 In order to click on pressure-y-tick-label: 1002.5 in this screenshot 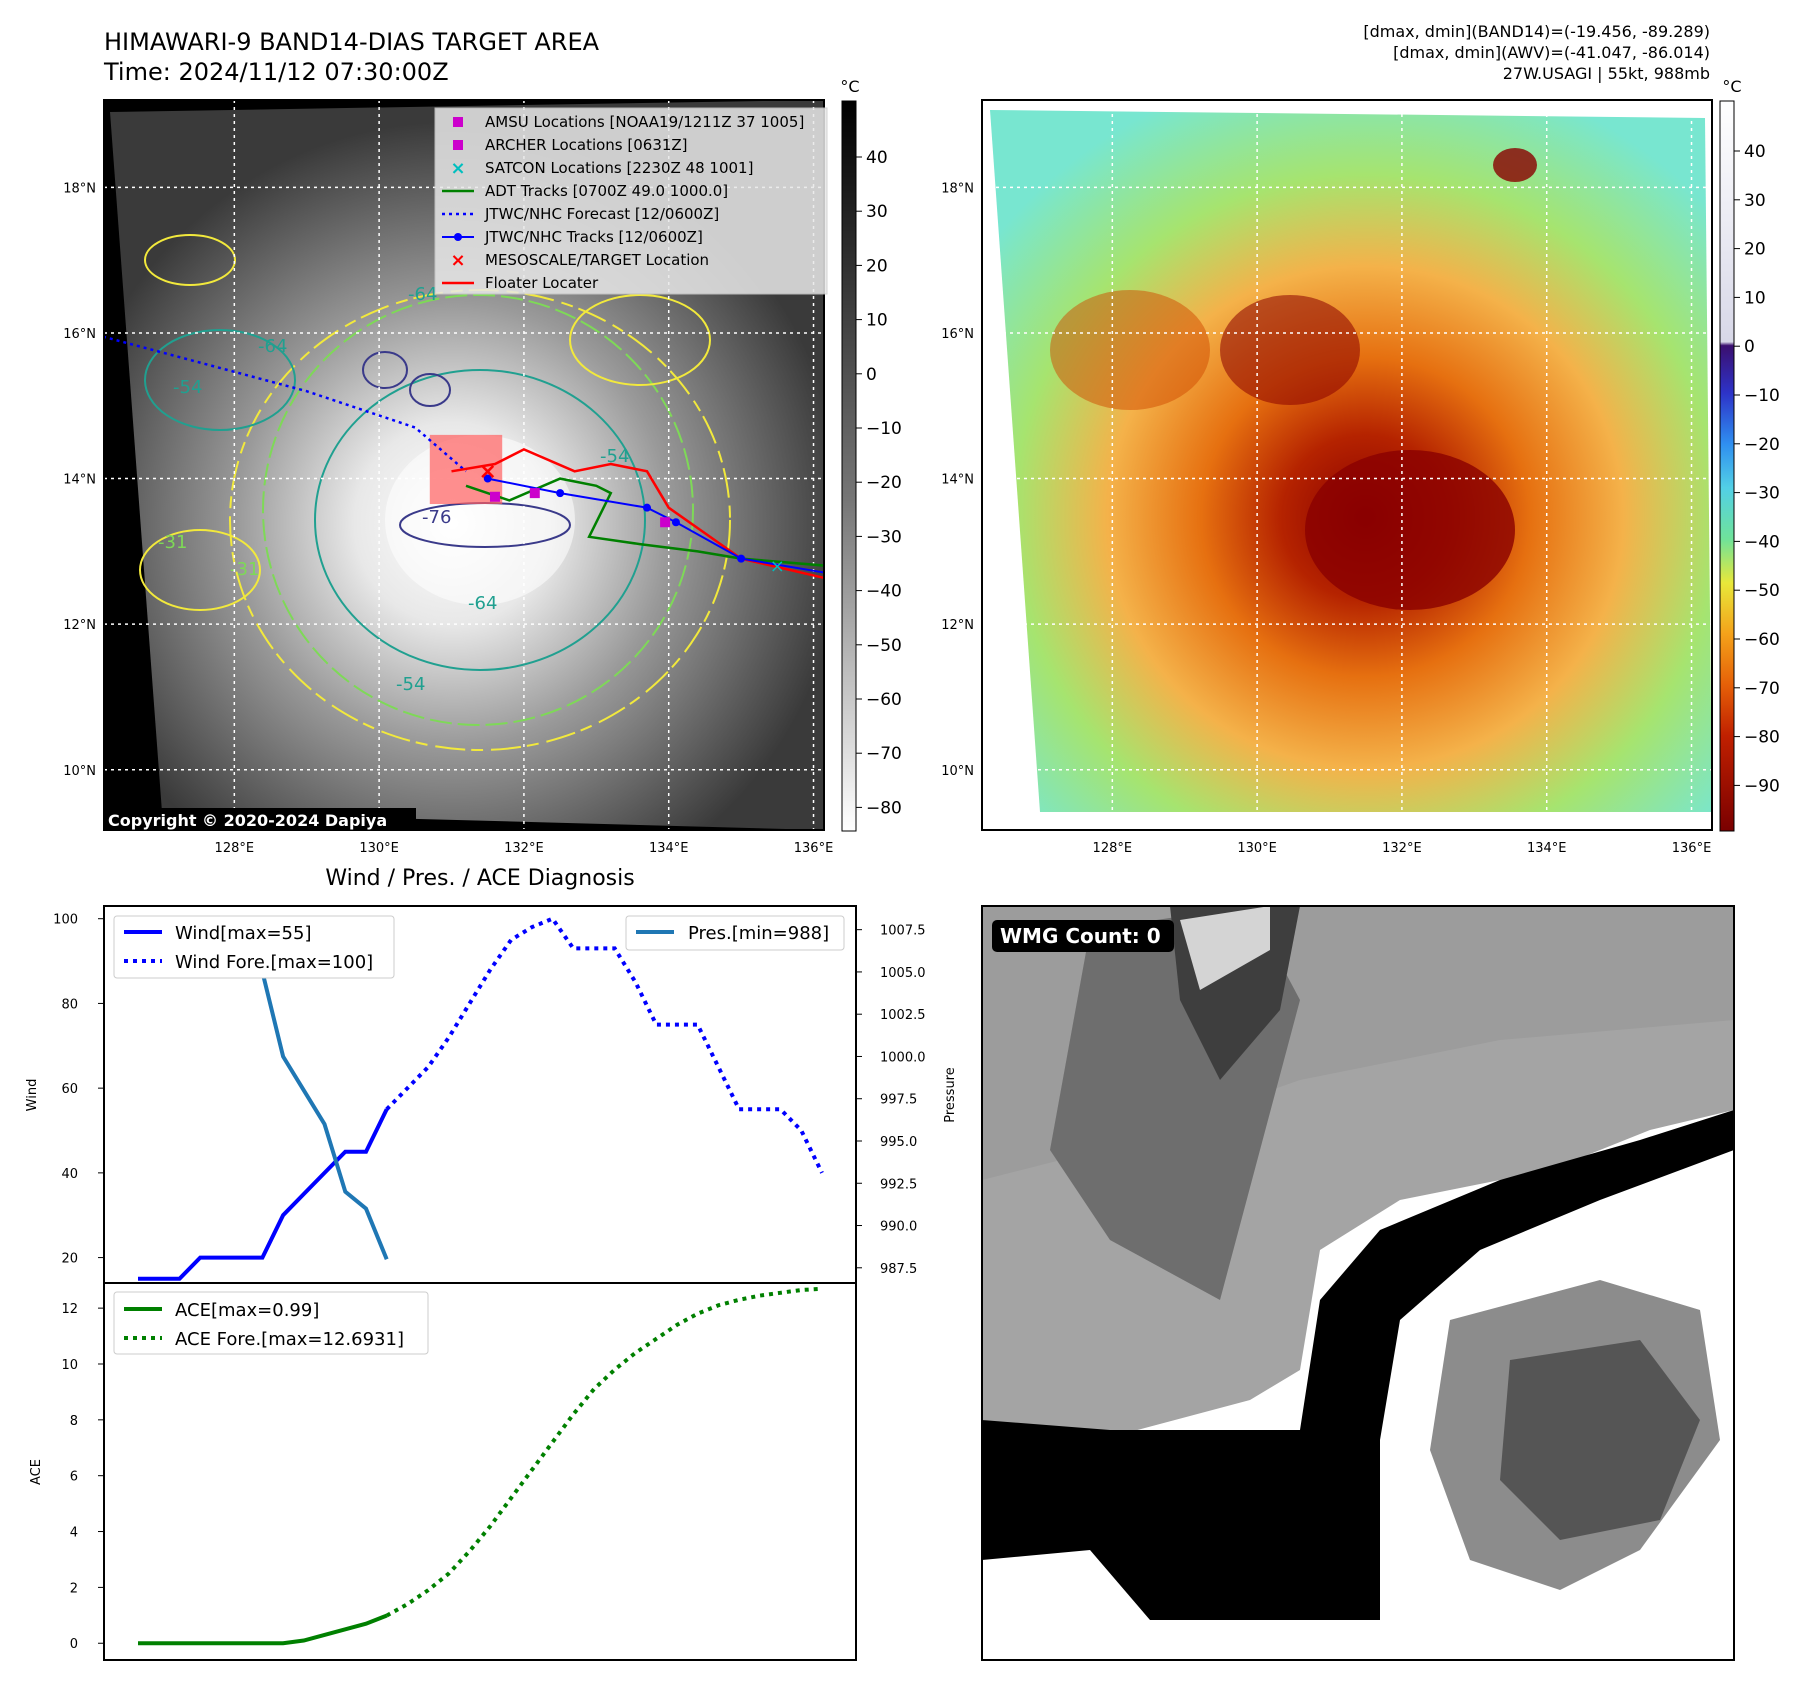, I will do `click(903, 1015)`.